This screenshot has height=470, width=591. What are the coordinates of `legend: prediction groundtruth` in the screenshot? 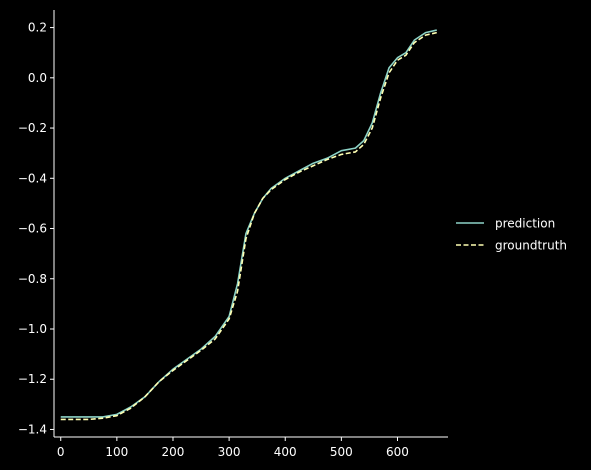 It's located at (511, 235).